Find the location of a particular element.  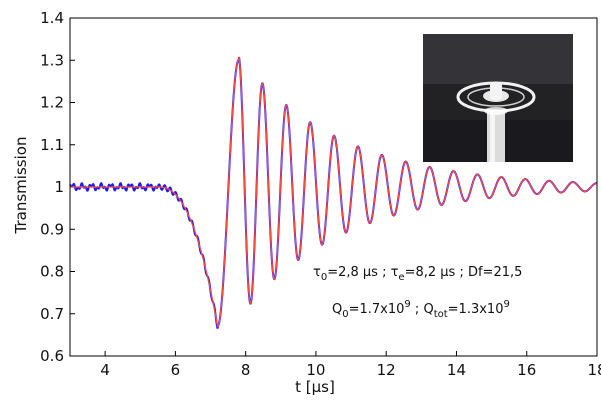

y-tick-label: 0.8 is located at coordinates (52, 272).